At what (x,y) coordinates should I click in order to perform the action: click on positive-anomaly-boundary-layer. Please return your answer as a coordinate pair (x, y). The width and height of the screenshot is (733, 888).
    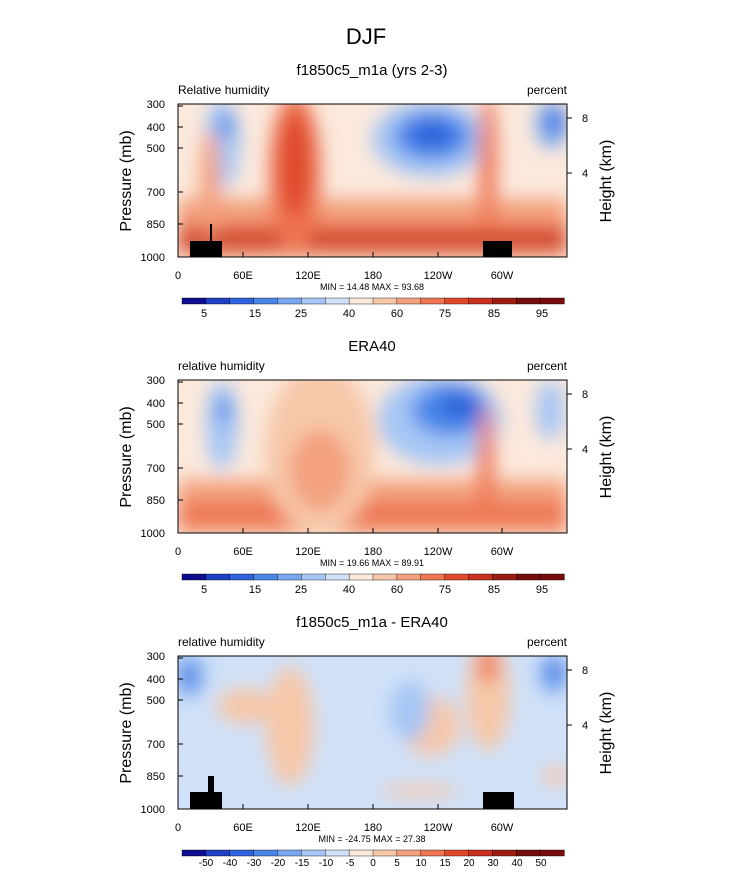
    Looking at the image, I should click on (420, 791).